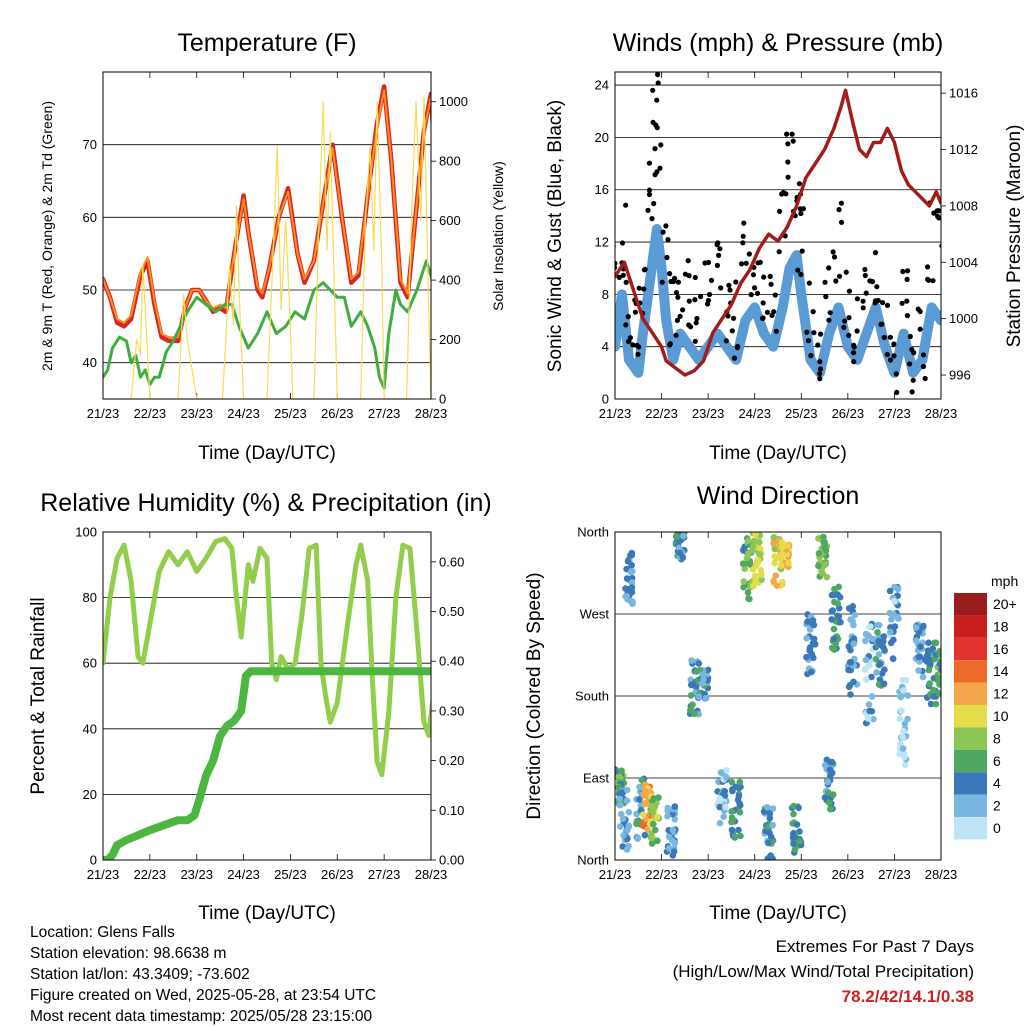 The image size is (1024, 1027). I want to click on winds-ytick-right: 996, so click(960, 375).